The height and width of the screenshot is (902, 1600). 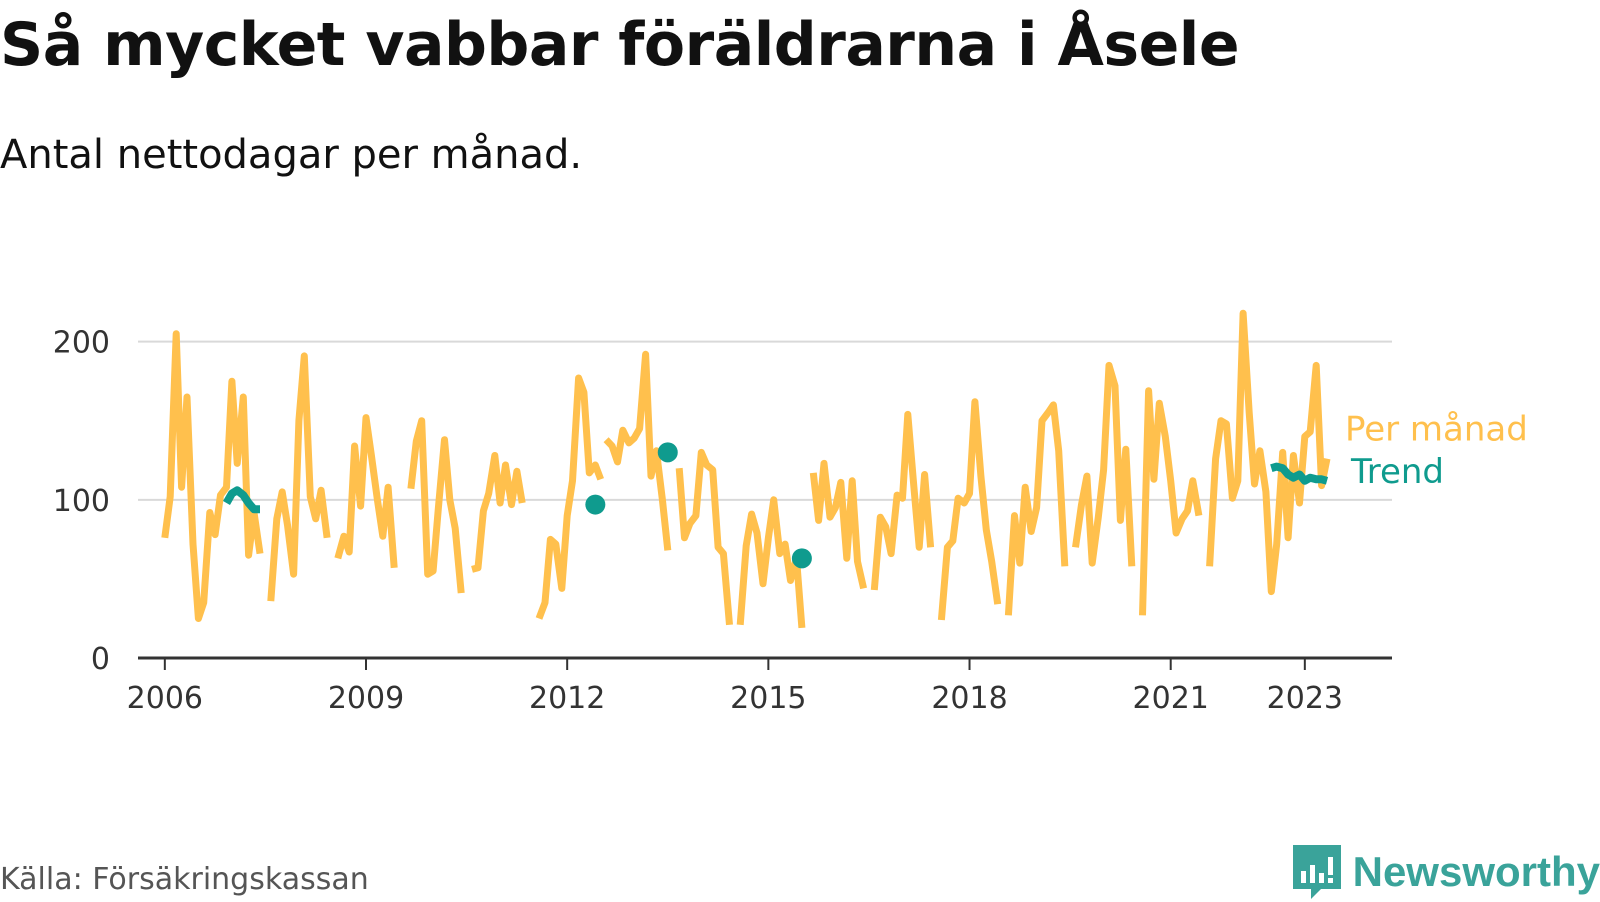 What do you see at coordinates (1316, 872) in the screenshot?
I see `newsworthy-logo-icon` at bounding box center [1316, 872].